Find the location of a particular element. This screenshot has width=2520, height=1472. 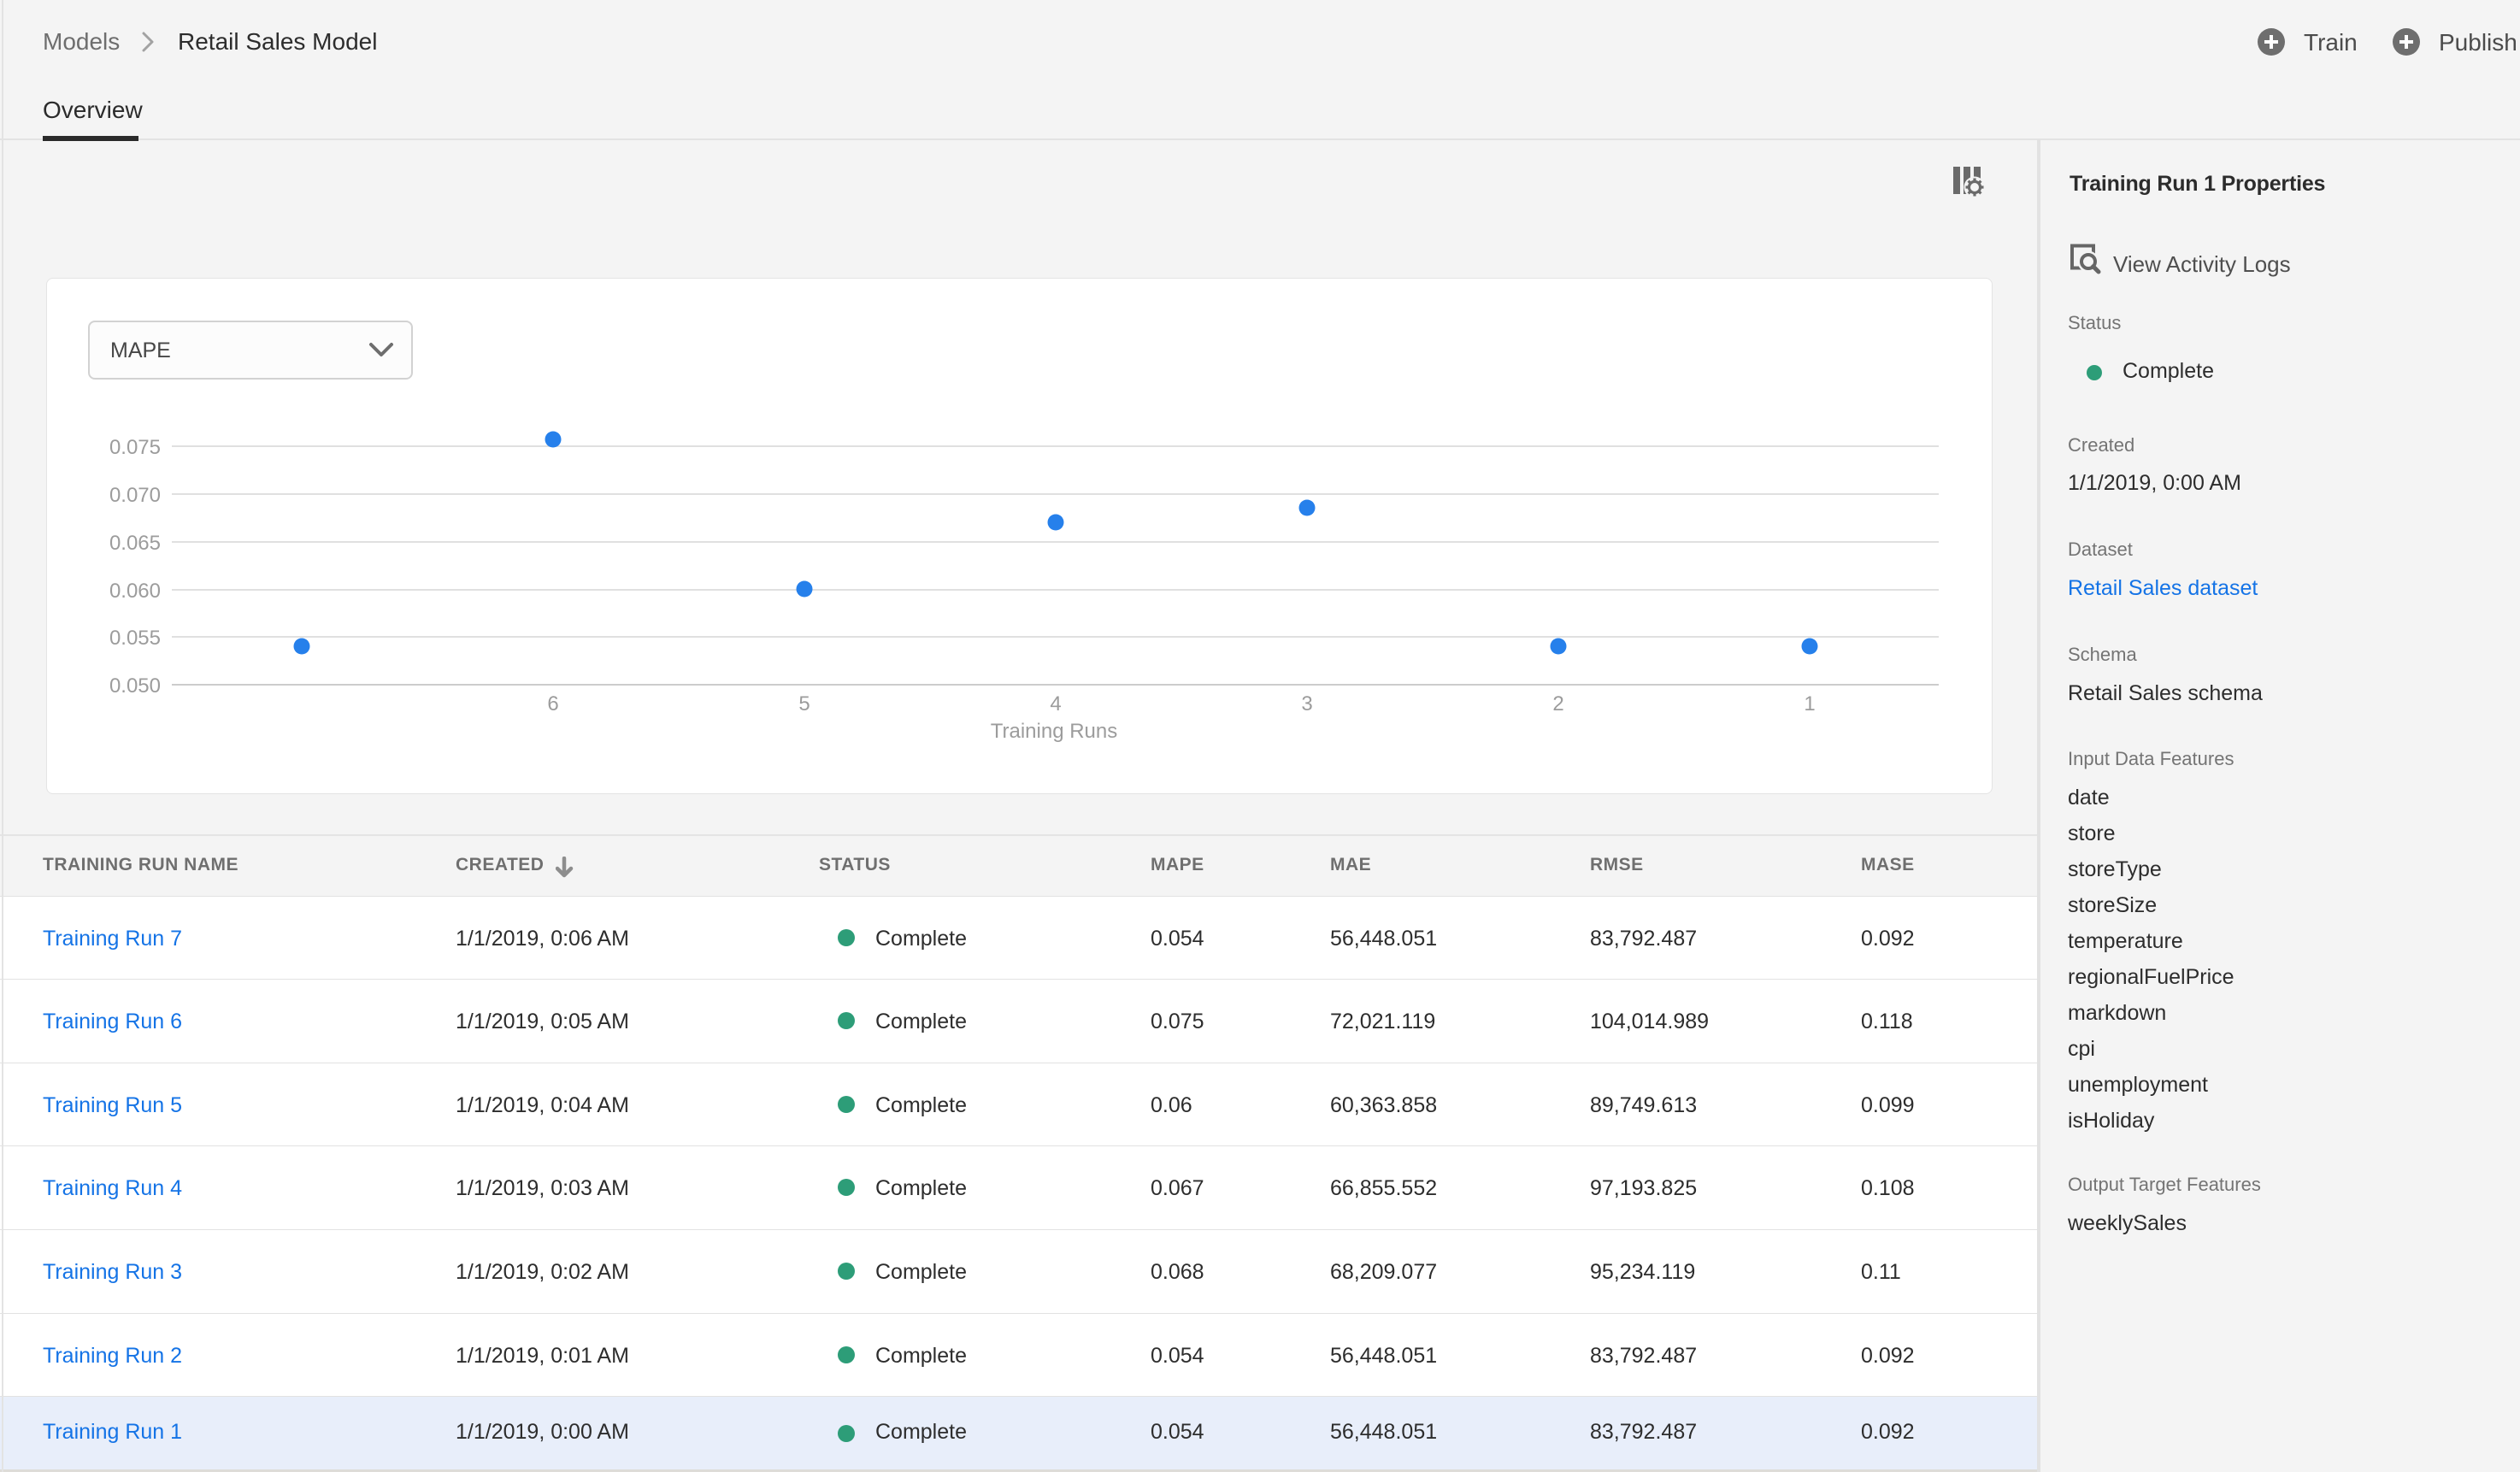

svg-text: 0.075 is located at coordinates (135, 447).